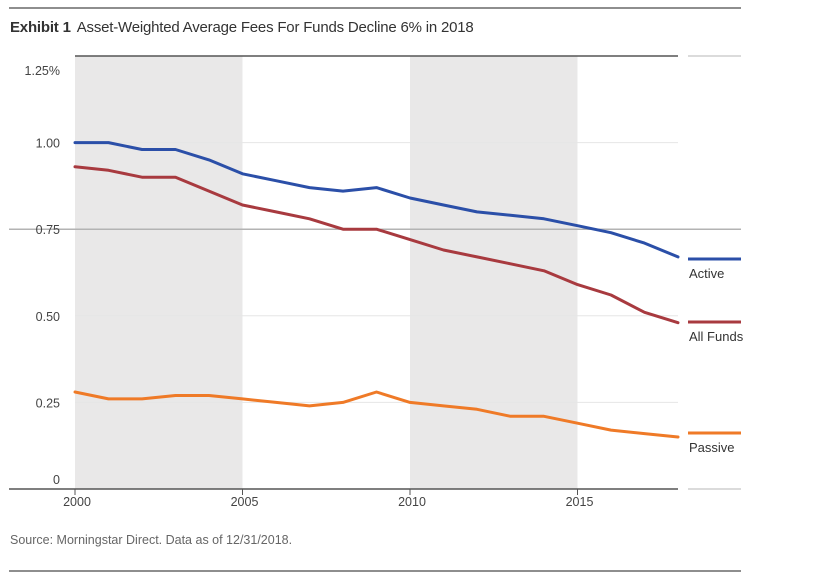  I want to click on legend-label-all-funds: All Funds, so click(716, 336).